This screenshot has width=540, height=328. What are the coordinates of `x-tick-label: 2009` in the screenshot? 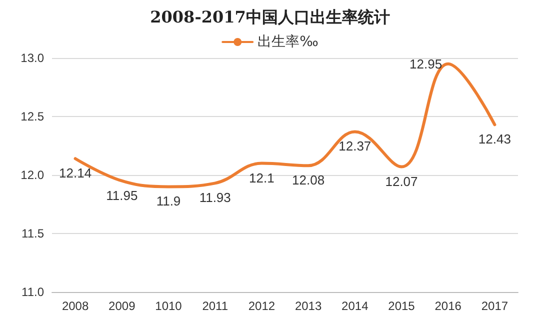 It's located at (122, 306).